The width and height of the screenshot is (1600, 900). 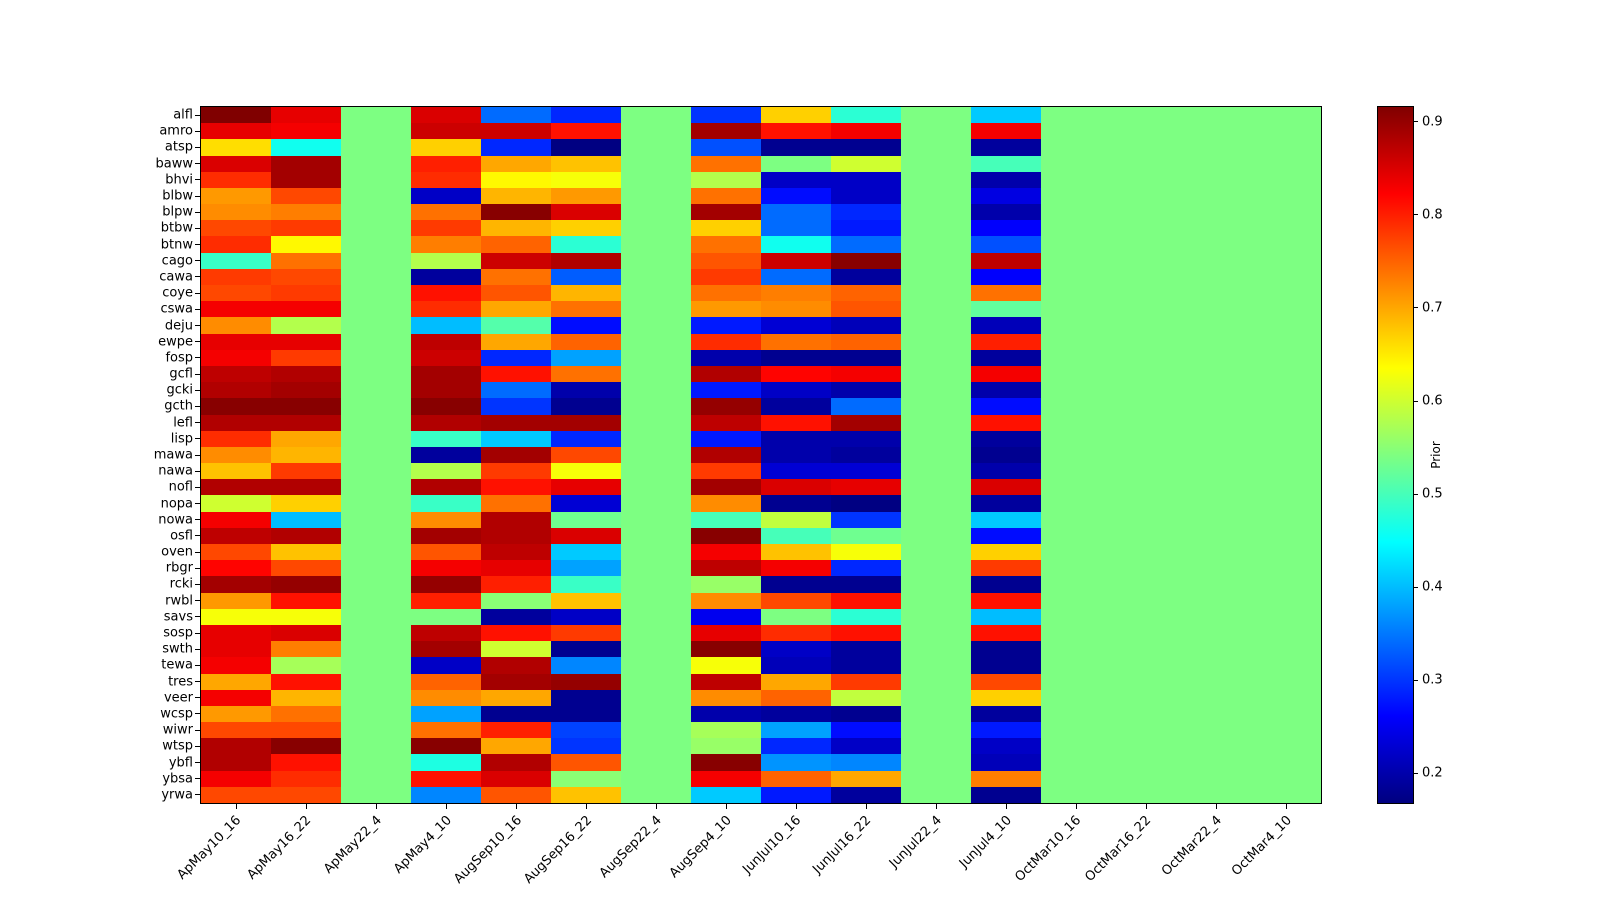 I want to click on x-tick-label: AugSep22_4, so click(x=630, y=847).